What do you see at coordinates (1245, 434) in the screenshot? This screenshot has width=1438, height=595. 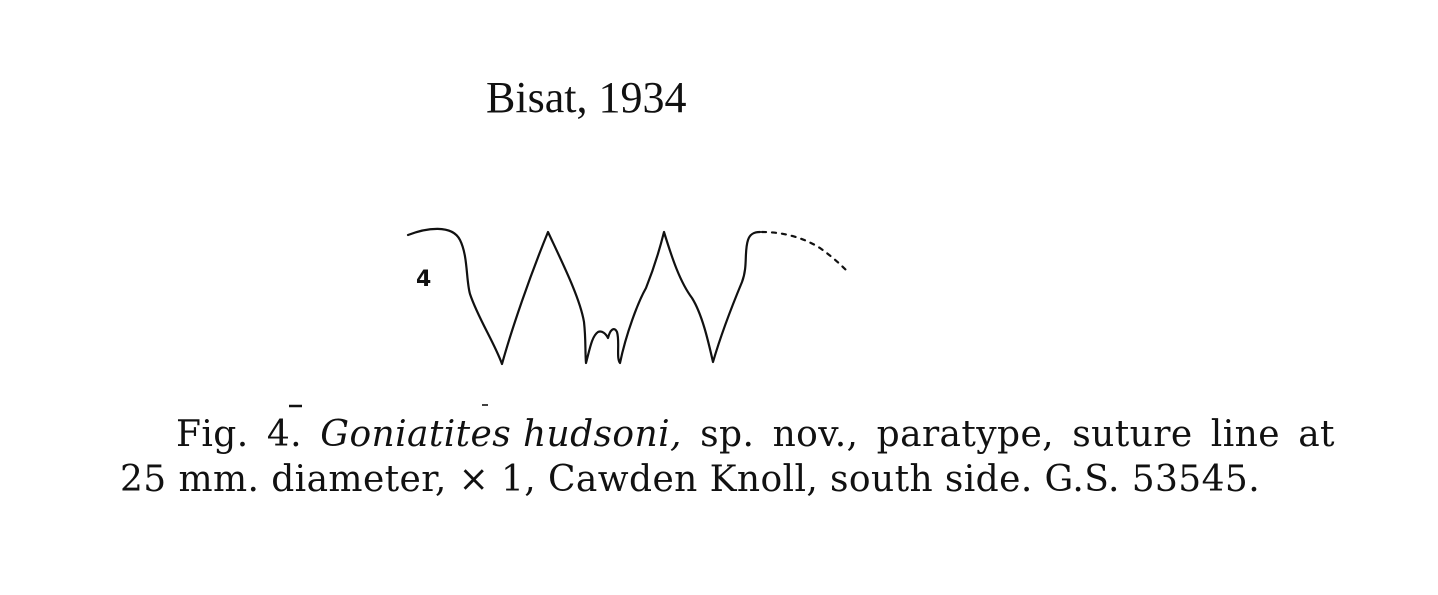 I see `caption-word: line` at bounding box center [1245, 434].